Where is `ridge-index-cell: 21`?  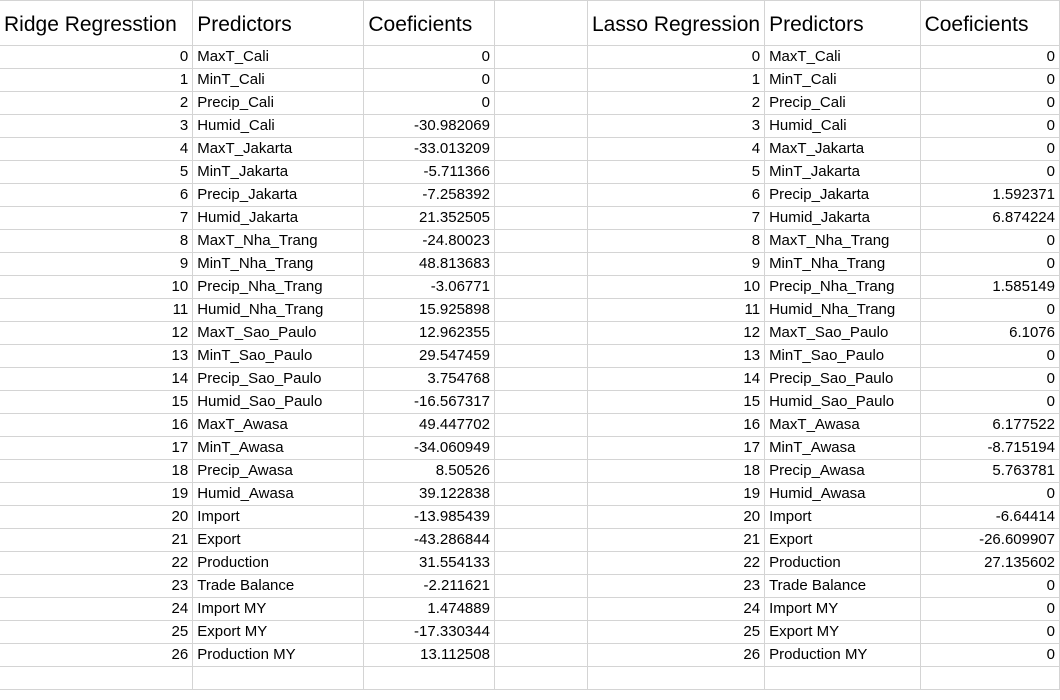
ridge-index-cell: 21 is located at coordinates (97, 540).